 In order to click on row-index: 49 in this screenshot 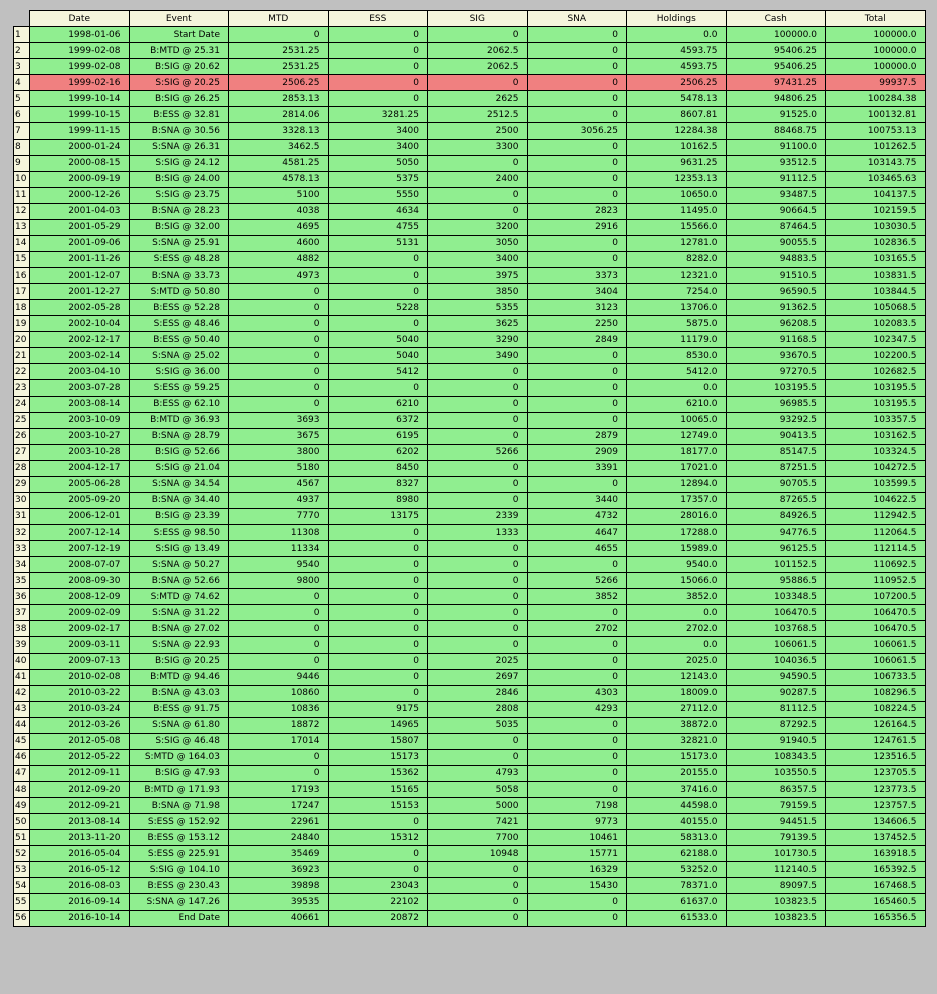, I will do `click(21, 806)`.